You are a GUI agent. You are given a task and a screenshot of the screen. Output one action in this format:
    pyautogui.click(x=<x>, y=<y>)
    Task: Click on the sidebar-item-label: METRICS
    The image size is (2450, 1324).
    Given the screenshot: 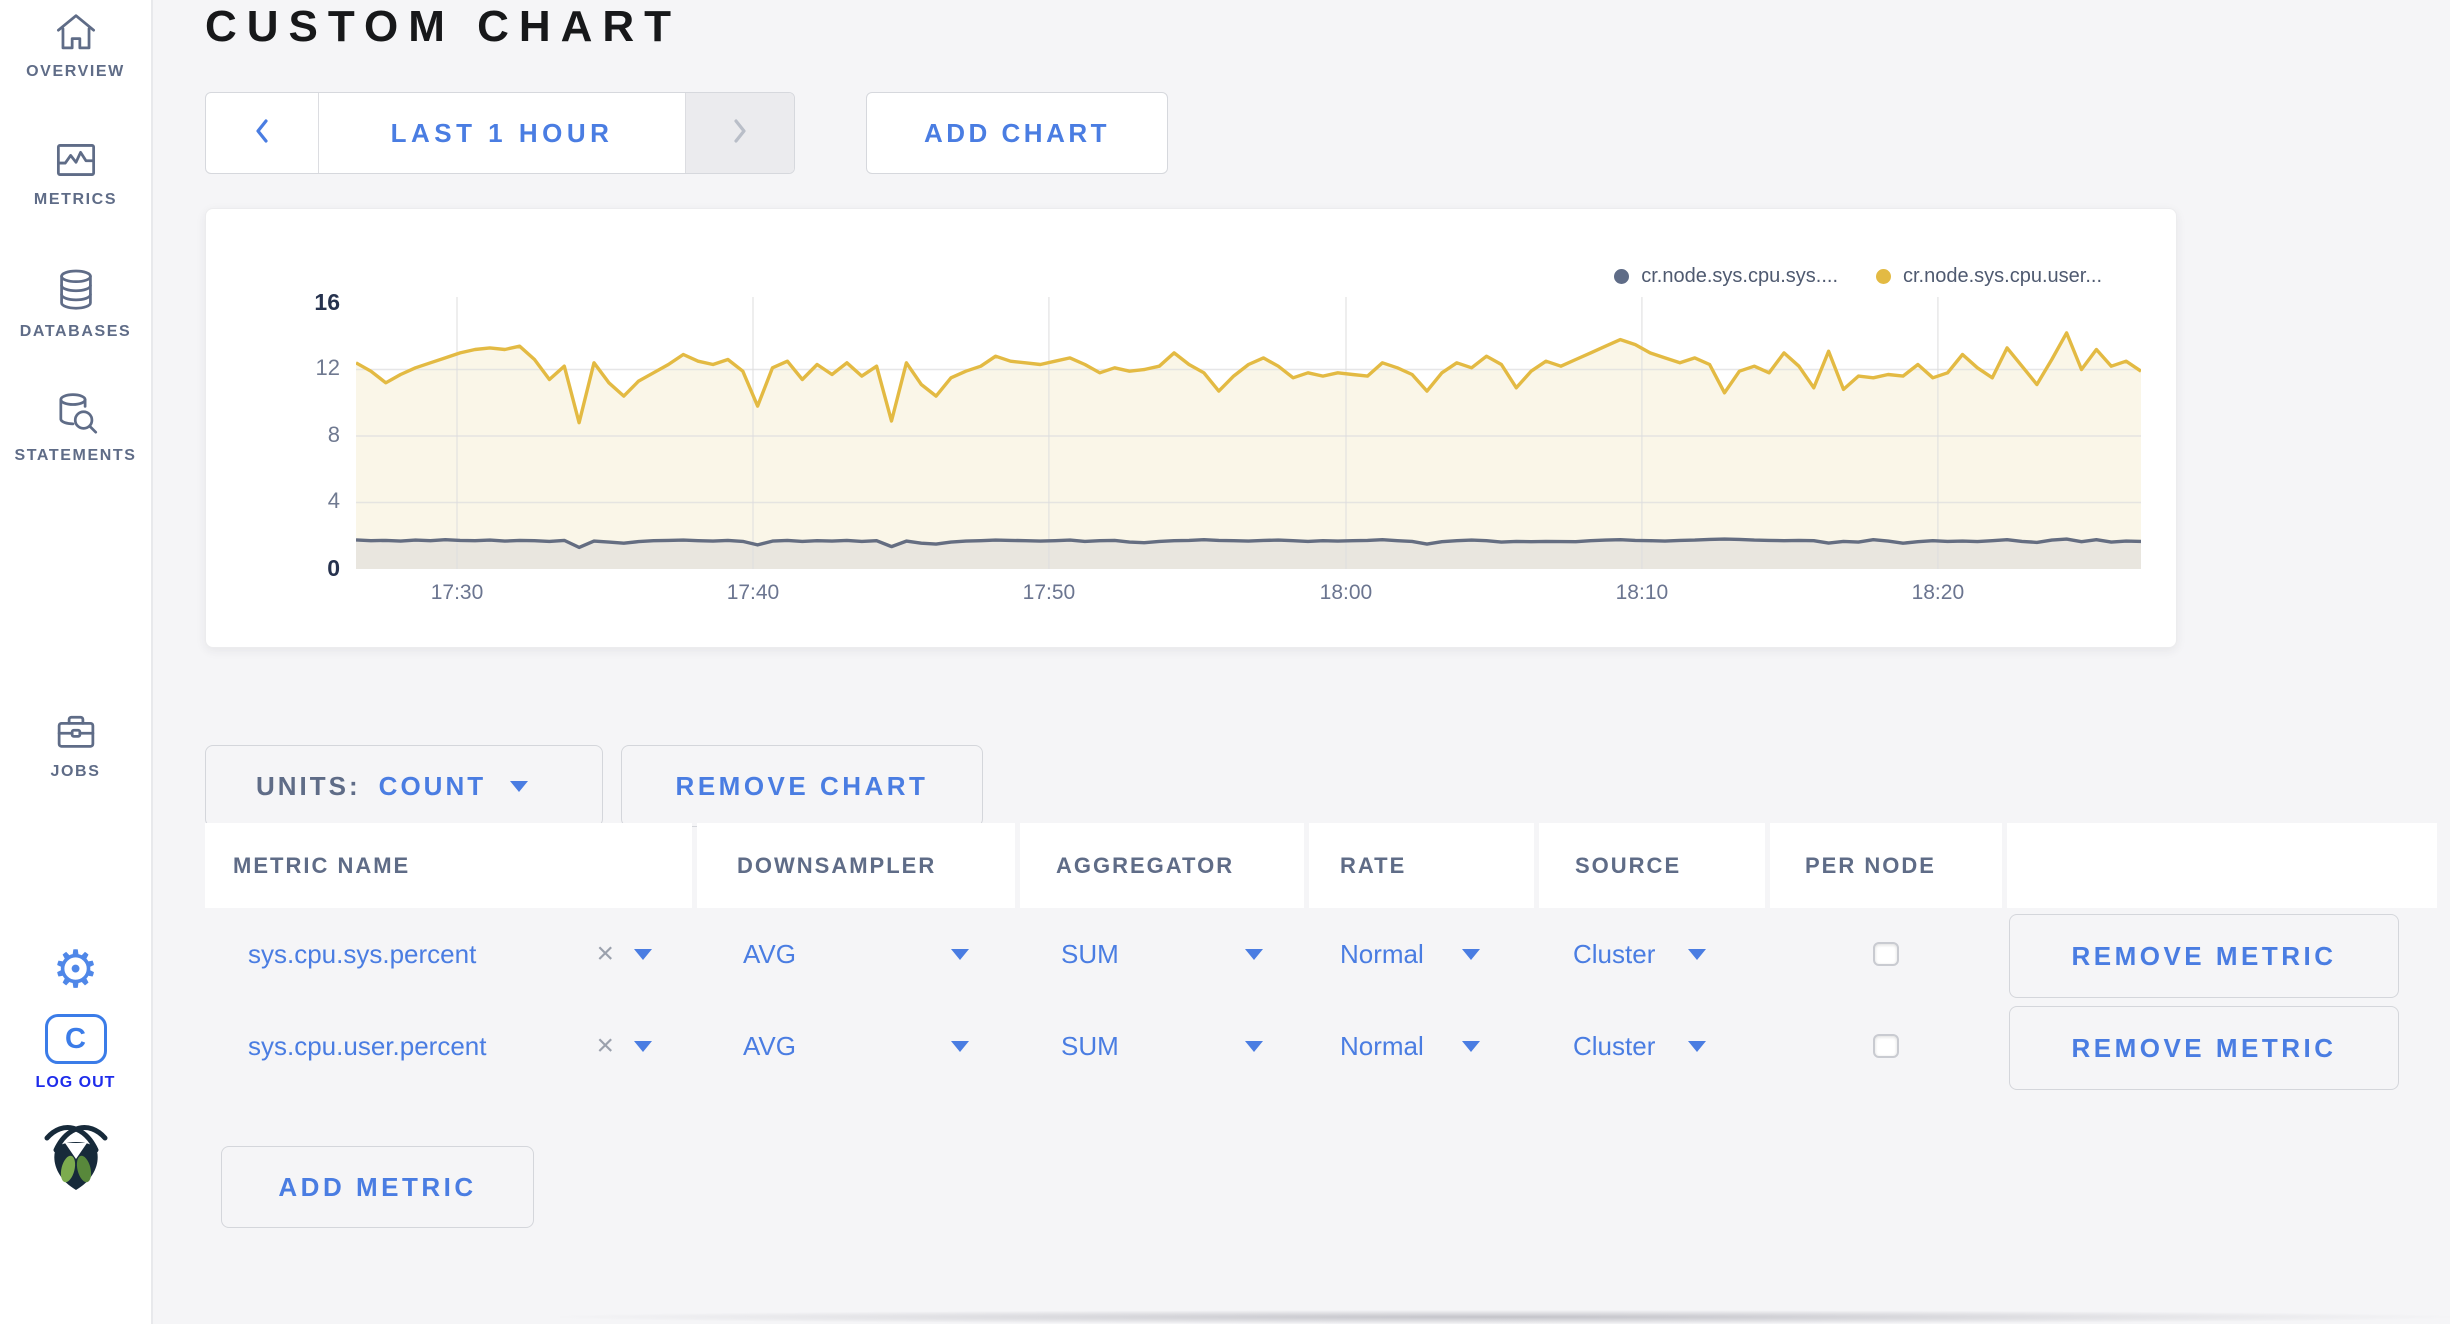 What is the action you would take?
    pyautogui.click(x=75, y=199)
    